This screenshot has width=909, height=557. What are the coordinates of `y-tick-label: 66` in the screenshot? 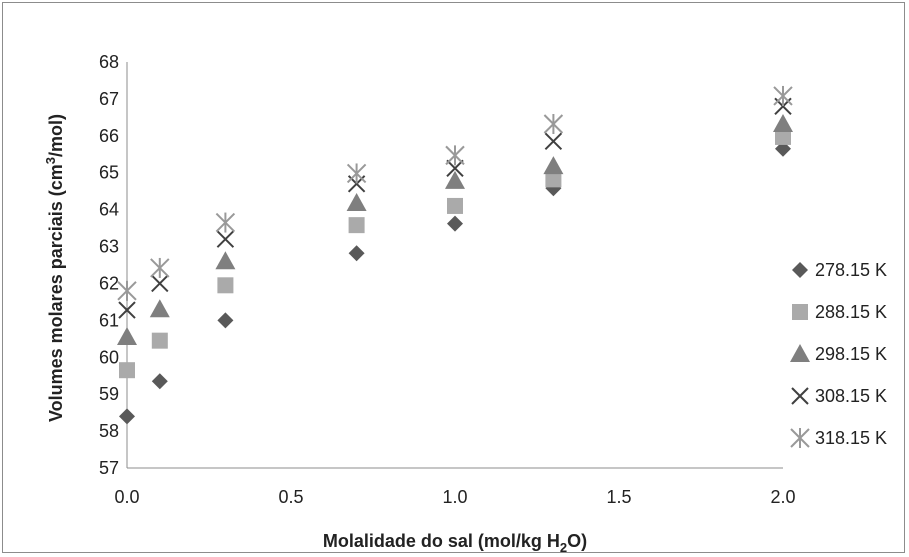 It's located at (109, 136).